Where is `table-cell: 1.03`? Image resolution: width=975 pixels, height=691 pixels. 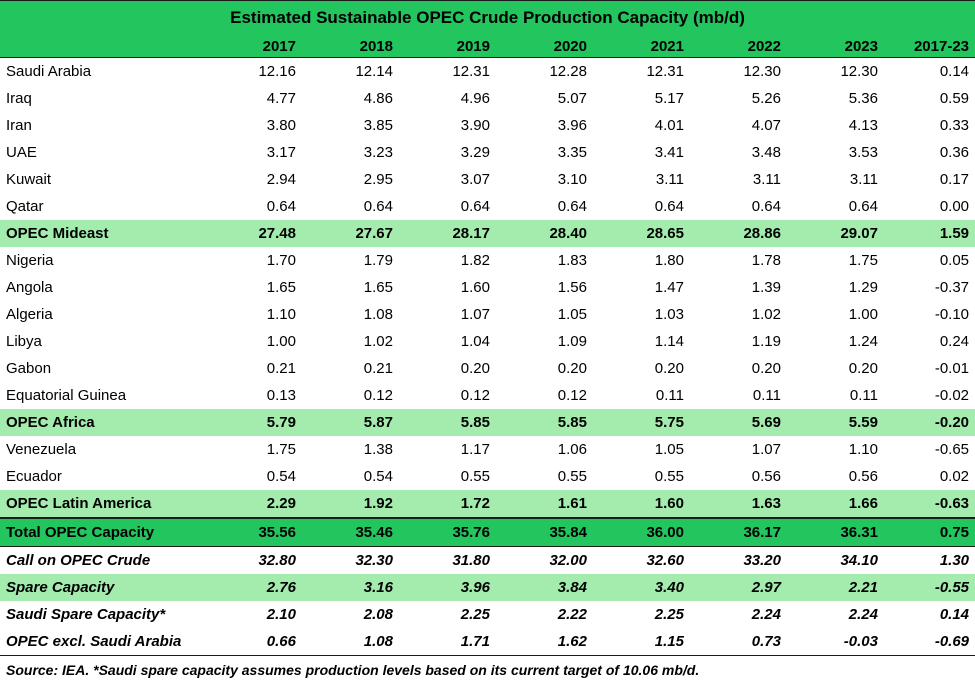
table-cell: 1.03 is located at coordinates (669, 314).